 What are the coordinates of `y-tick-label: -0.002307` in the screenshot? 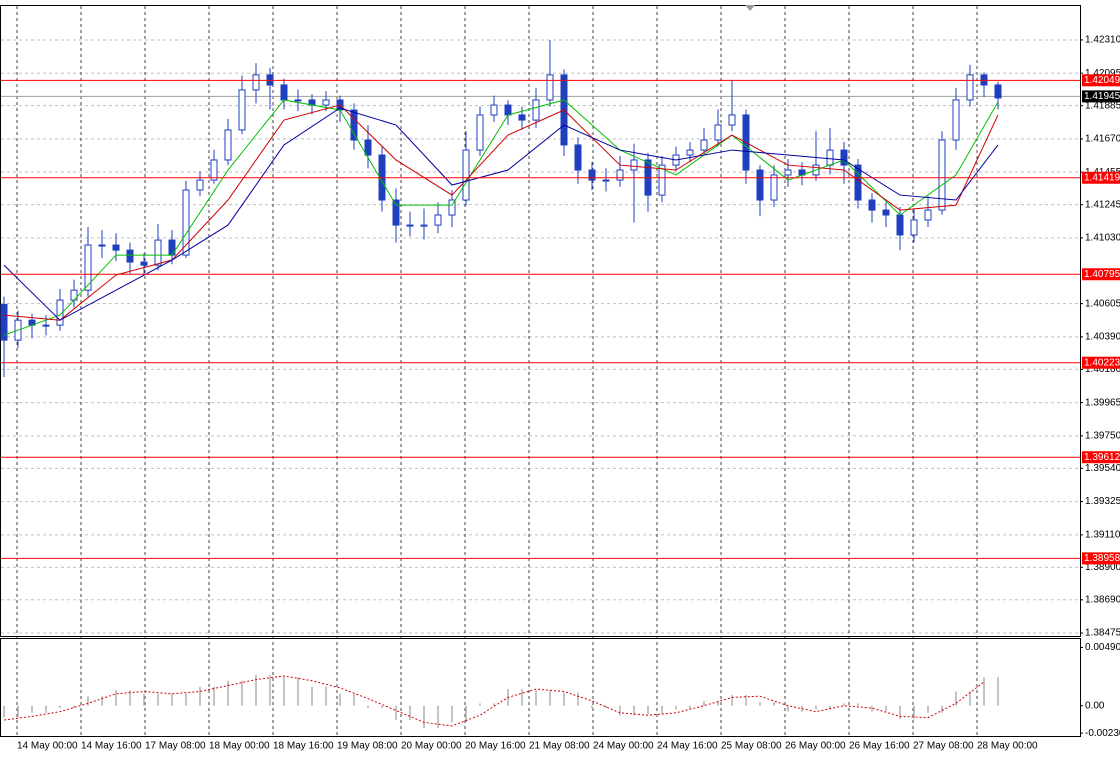 It's located at (1102, 733).